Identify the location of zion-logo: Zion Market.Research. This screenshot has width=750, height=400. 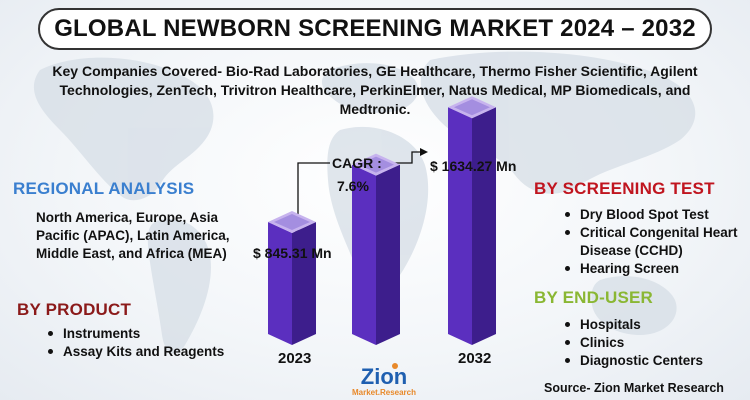
(384, 380).